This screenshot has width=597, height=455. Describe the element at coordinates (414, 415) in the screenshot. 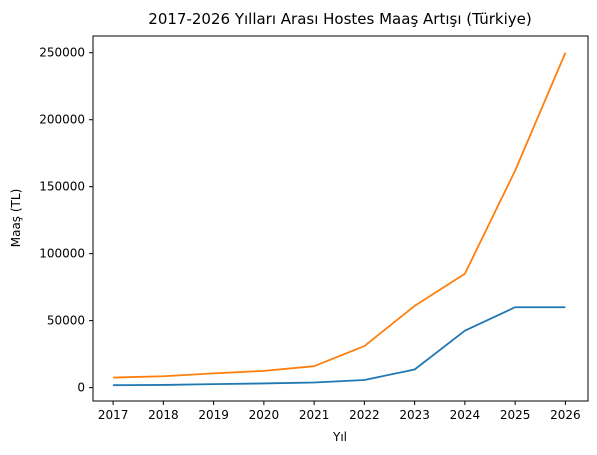

I see `x-tick-label: 2023` at that location.